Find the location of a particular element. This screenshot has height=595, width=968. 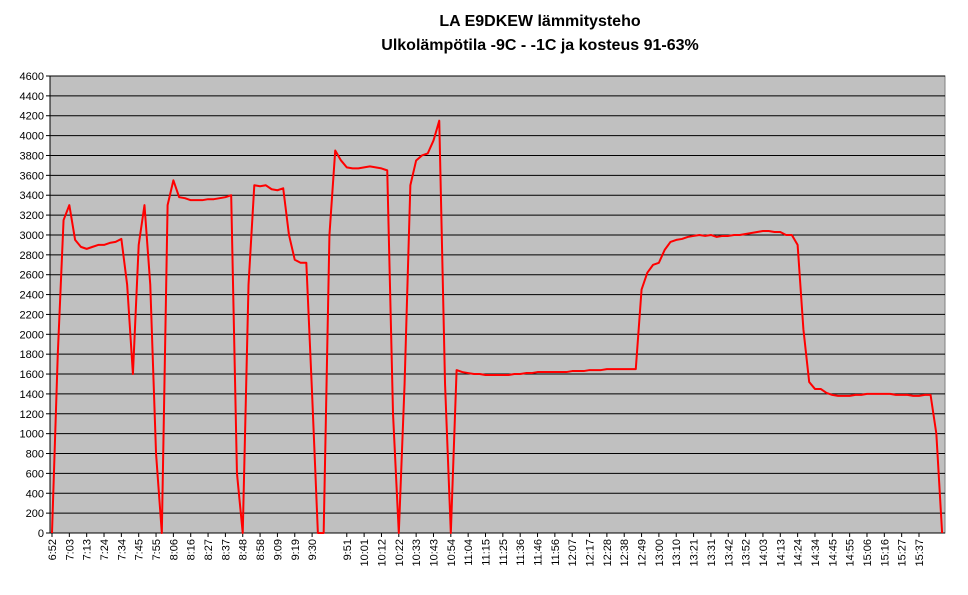

x-tick-label: 13:52 is located at coordinates (747, 553).